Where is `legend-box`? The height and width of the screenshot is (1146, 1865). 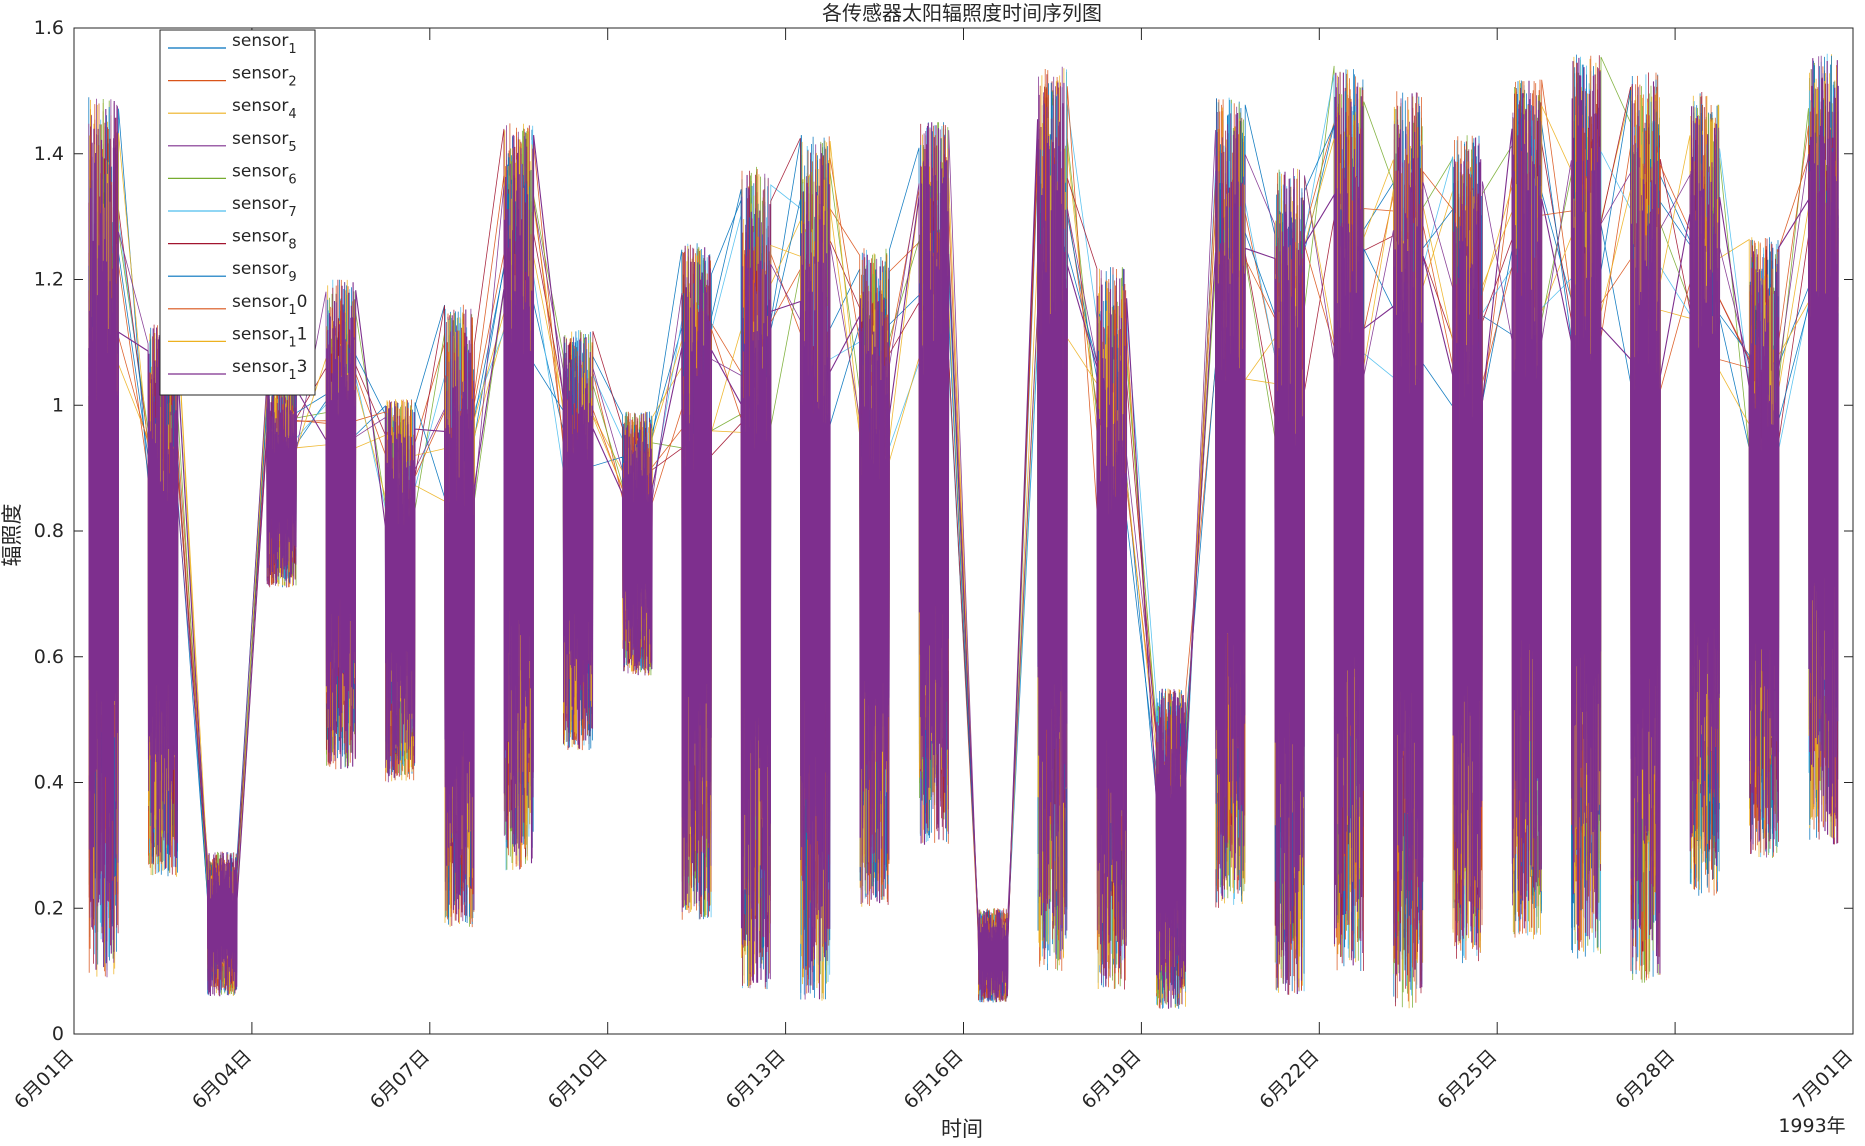
legend-box is located at coordinates (237, 212).